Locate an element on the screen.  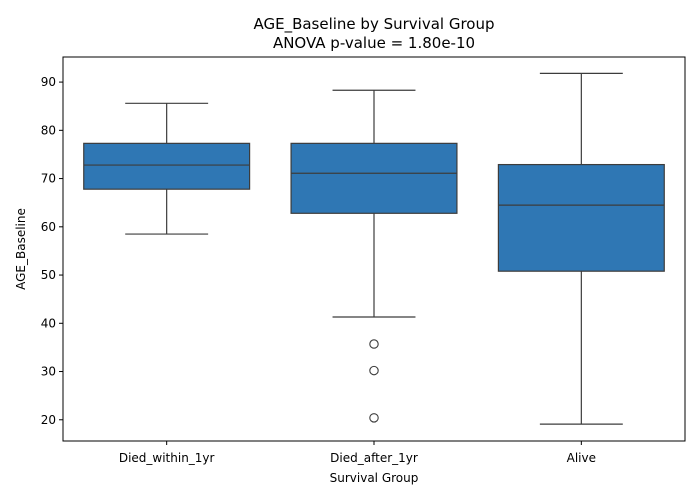
y-tick-label: 20 is located at coordinates (48, 420).